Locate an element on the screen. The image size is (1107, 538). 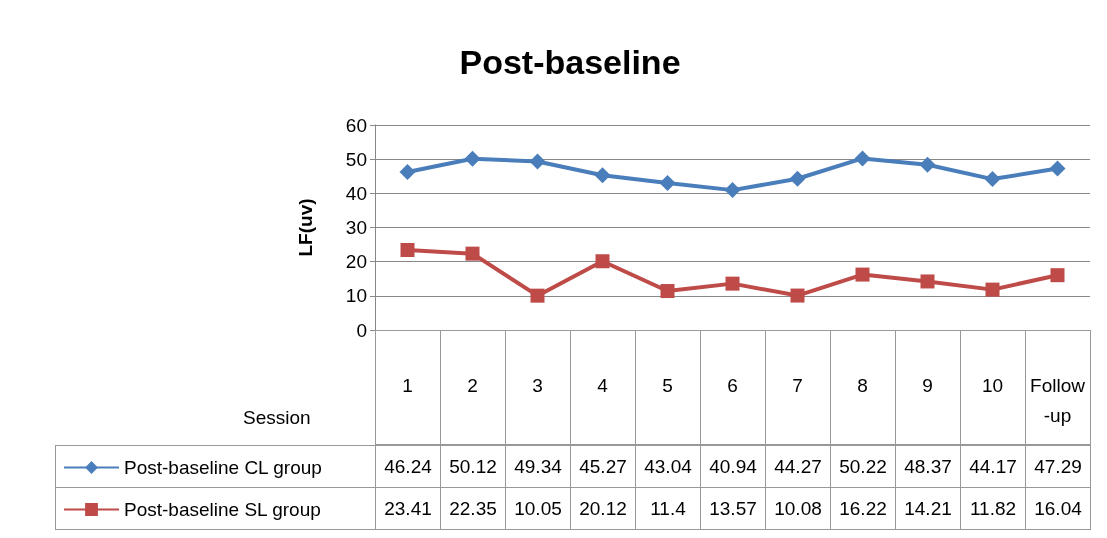
x-tick-label: 7 is located at coordinates (797, 385).